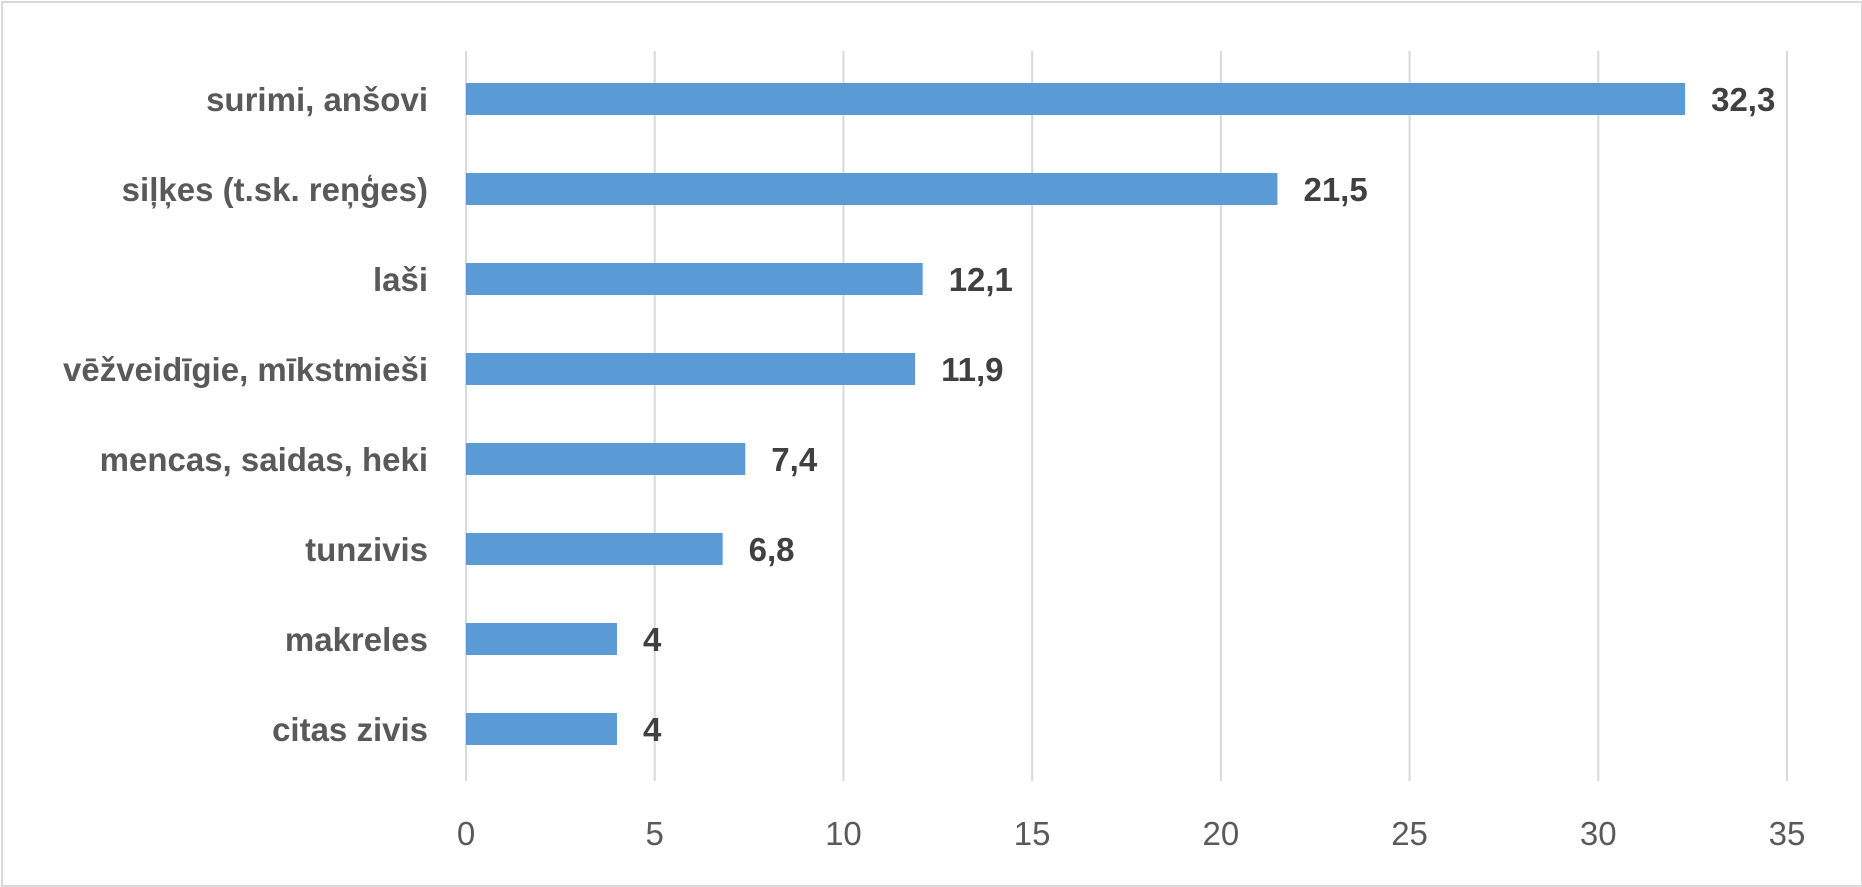  What do you see at coordinates (981, 279) in the screenshot?
I see `data-label: 12,1` at bounding box center [981, 279].